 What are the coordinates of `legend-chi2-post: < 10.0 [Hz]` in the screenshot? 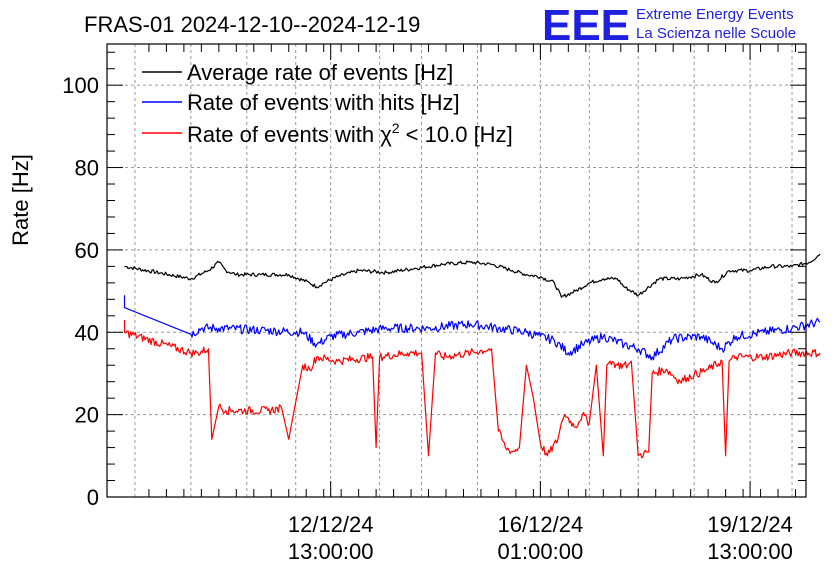 It's located at (456, 134).